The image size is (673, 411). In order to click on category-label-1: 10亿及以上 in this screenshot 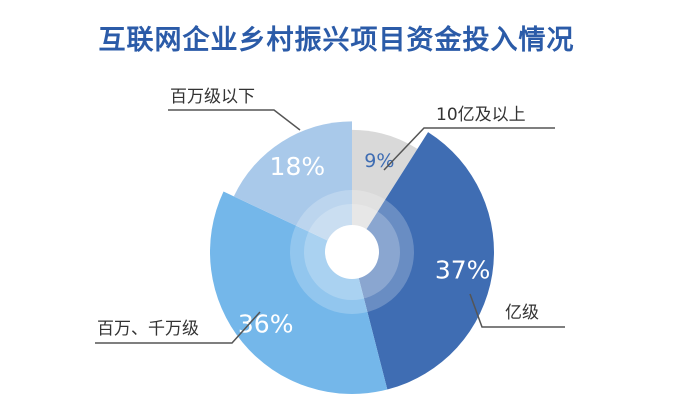, I will do `click(481, 115)`.